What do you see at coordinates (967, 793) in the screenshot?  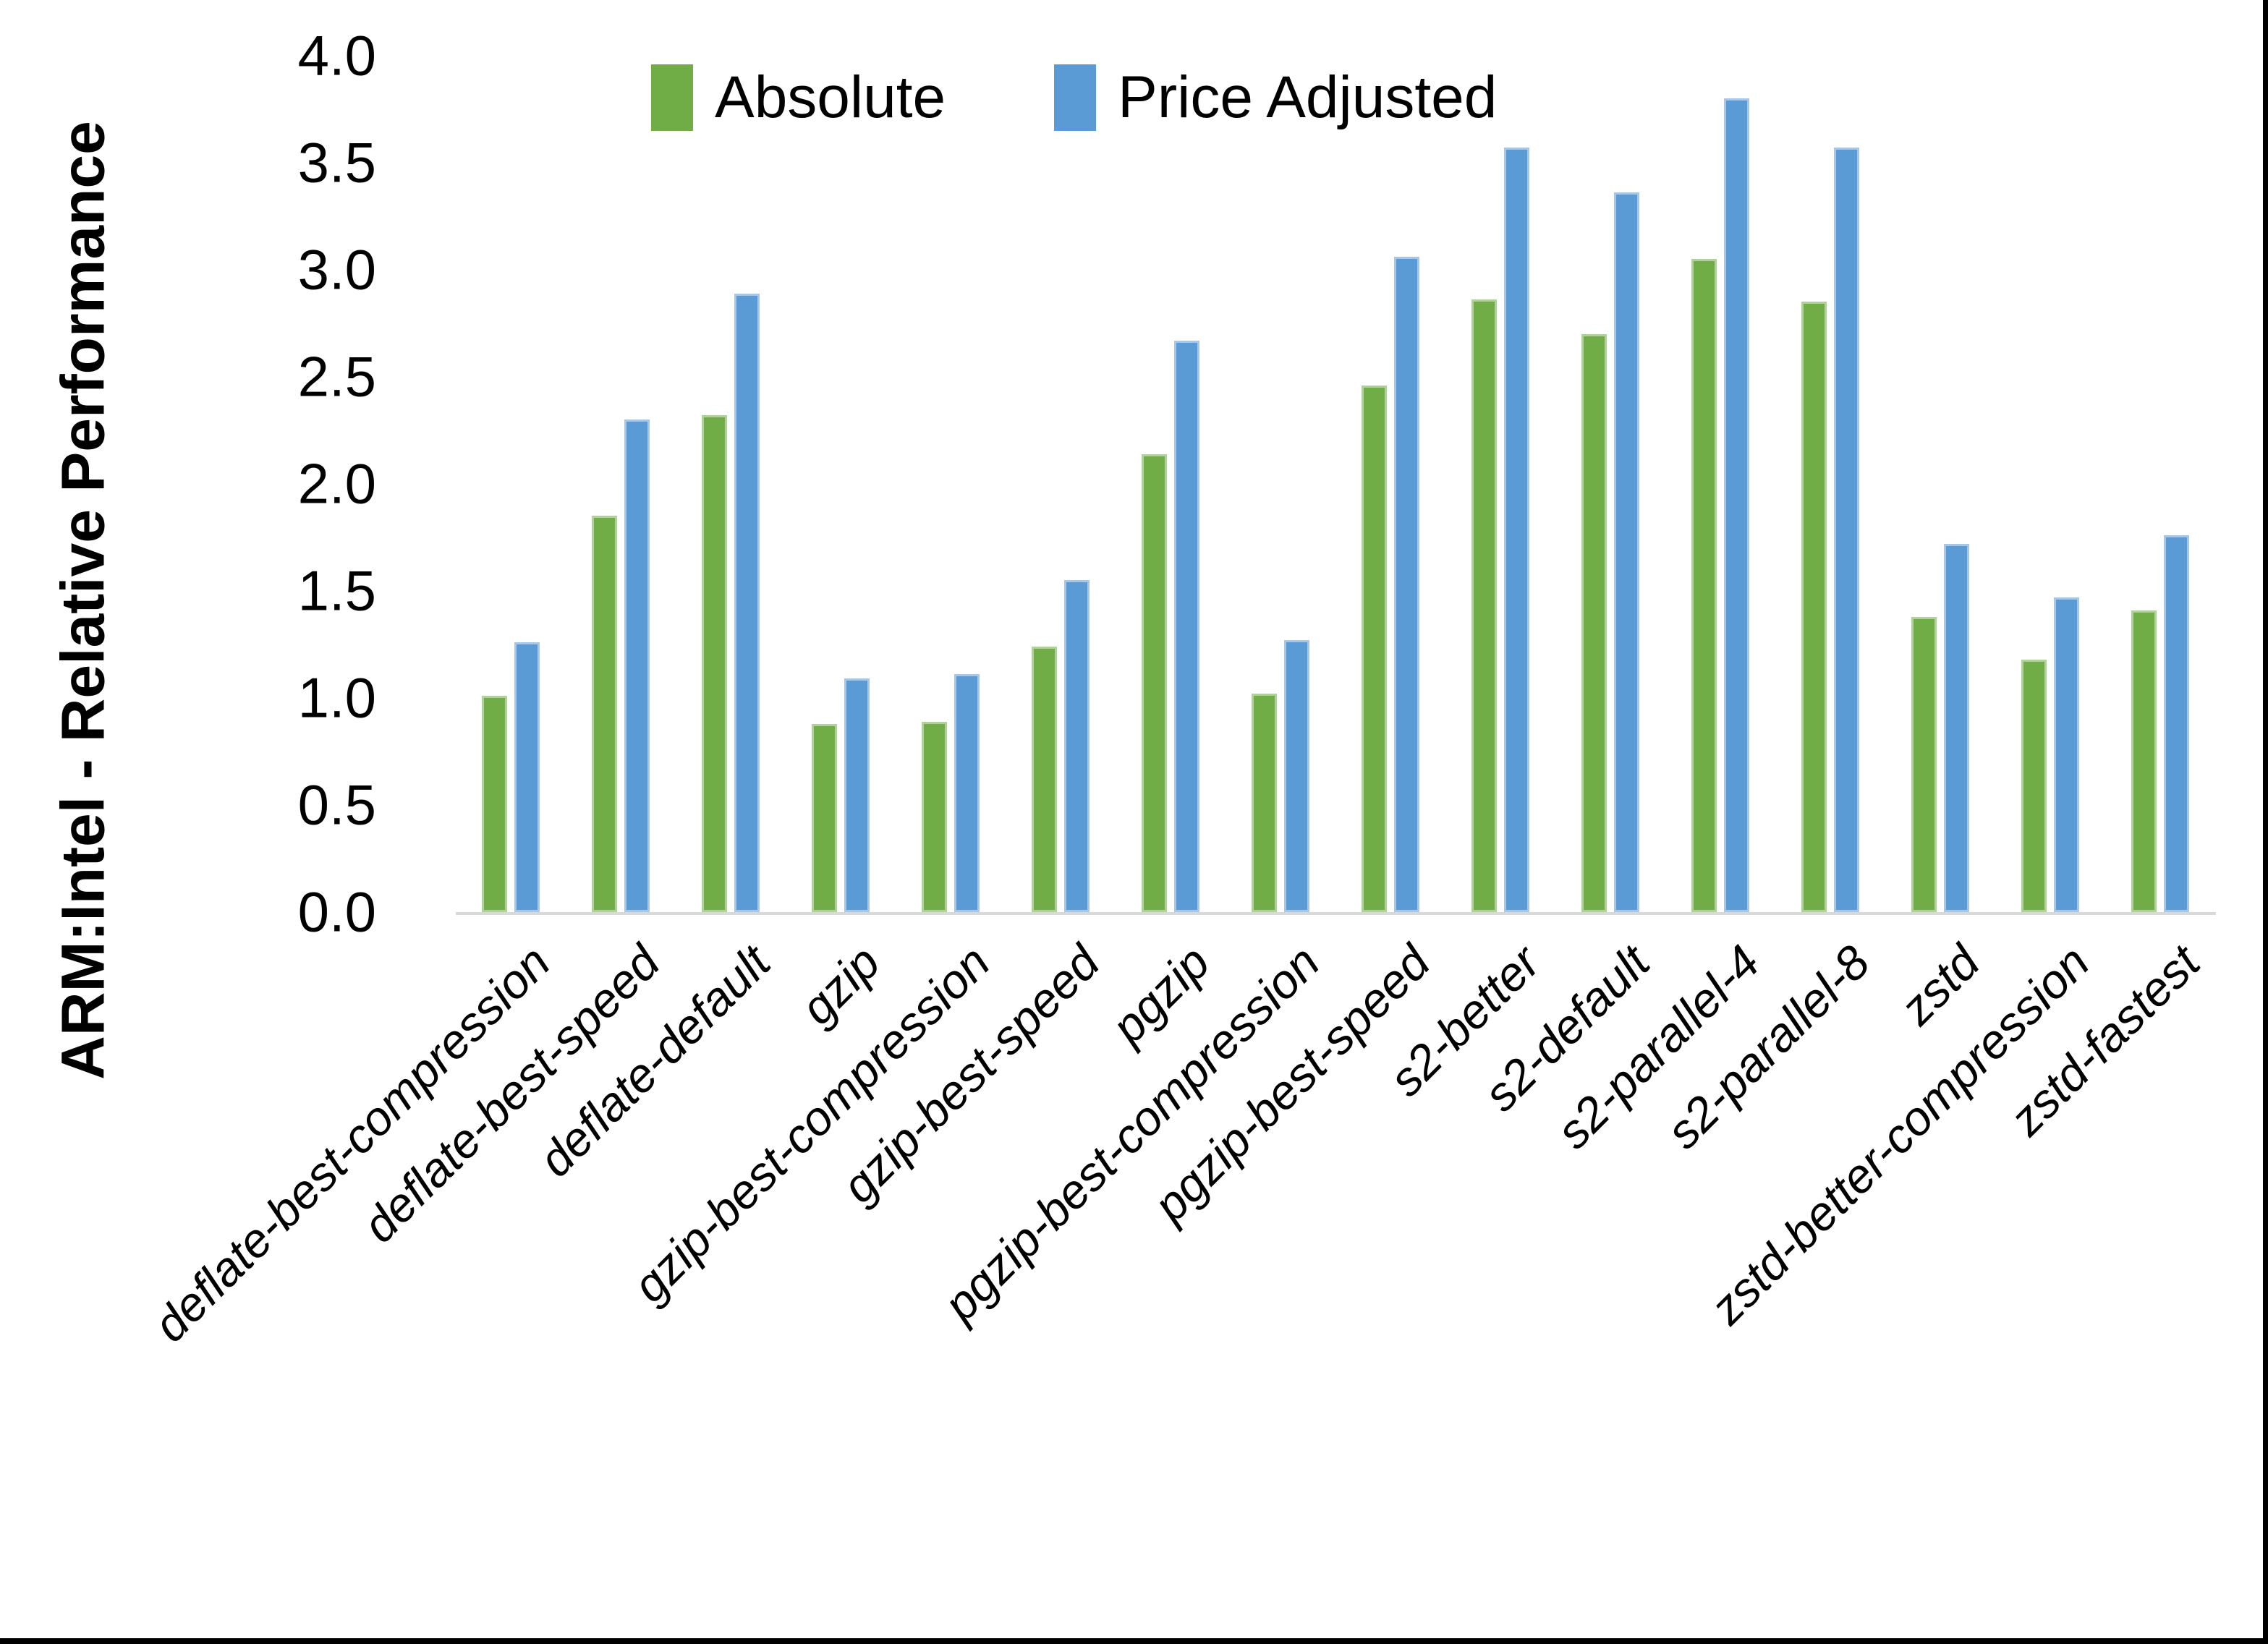 I see `bar-gzip-best-compression-price-adjusted` at bounding box center [967, 793].